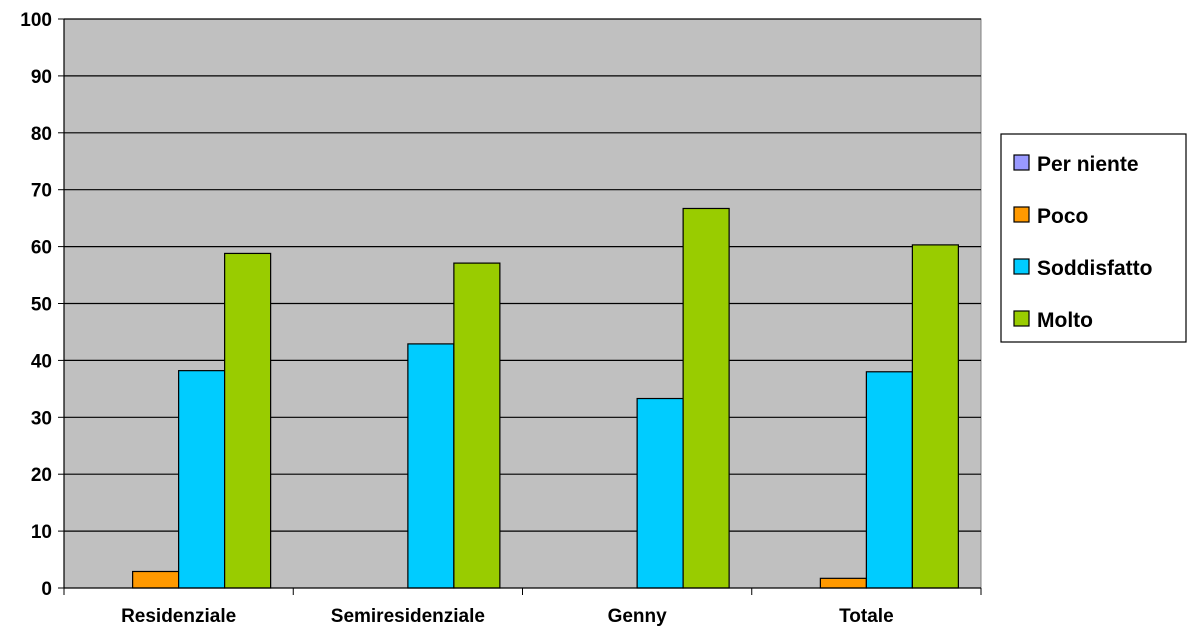  I want to click on legend-label: Molto, so click(1065, 320).